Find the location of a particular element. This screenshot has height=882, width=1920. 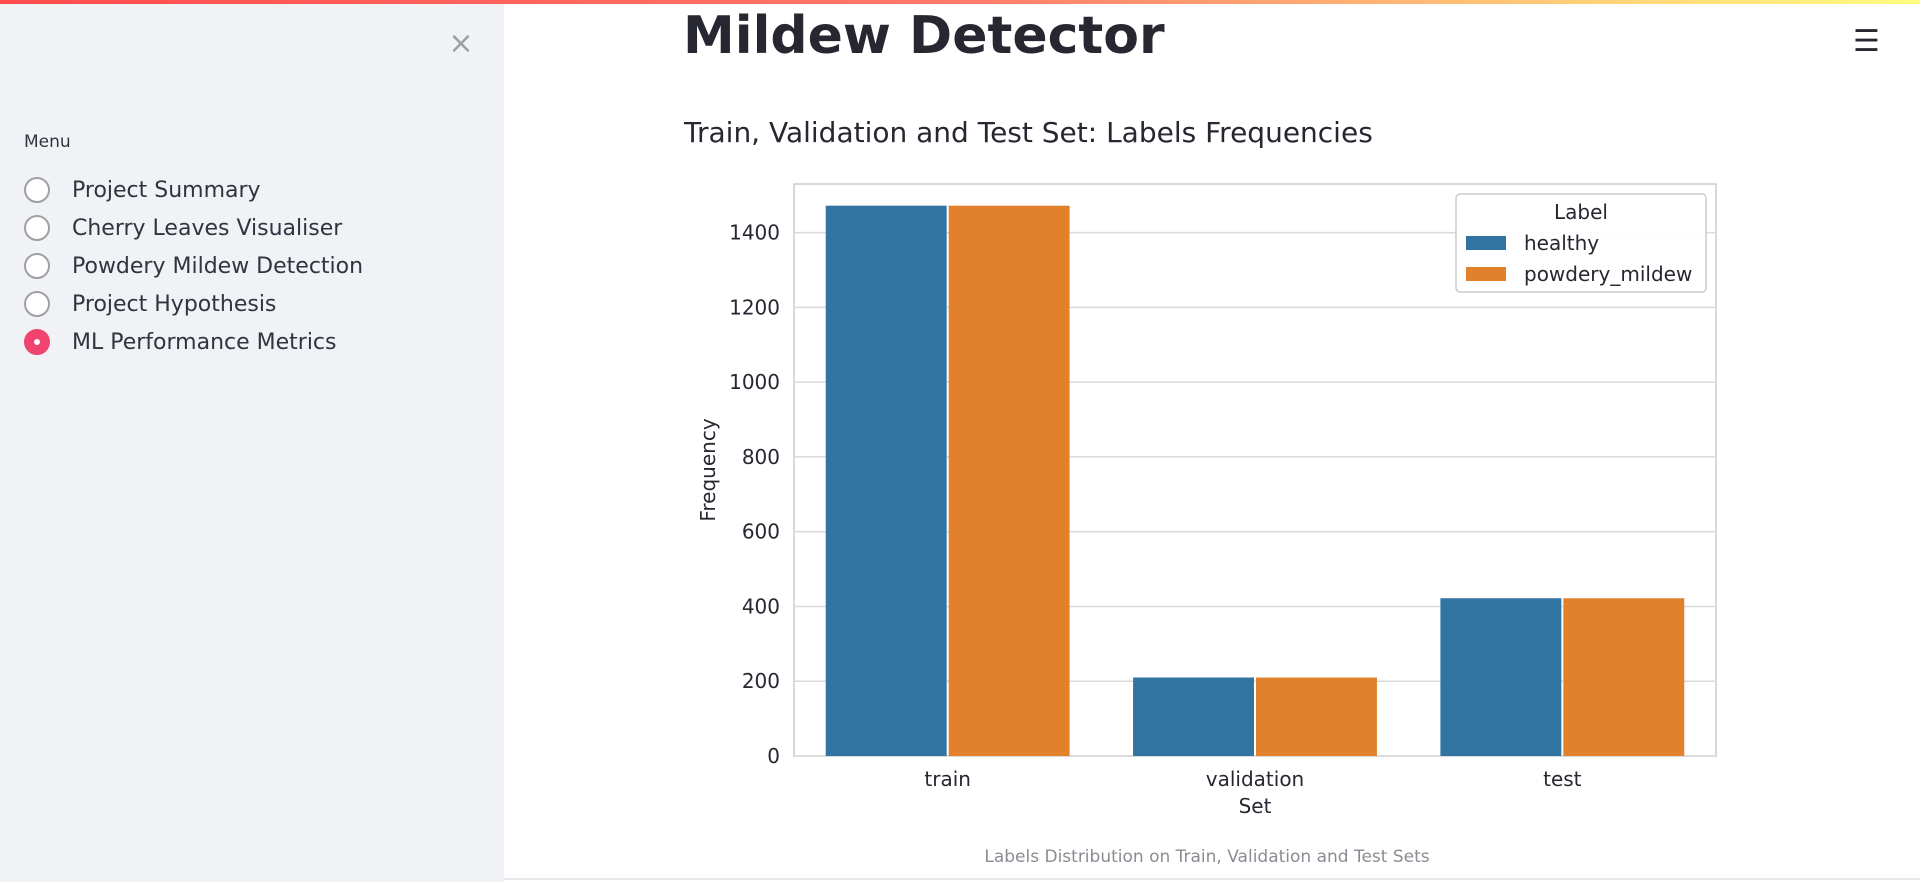

radio-button-selected-icon is located at coordinates (37, 342).